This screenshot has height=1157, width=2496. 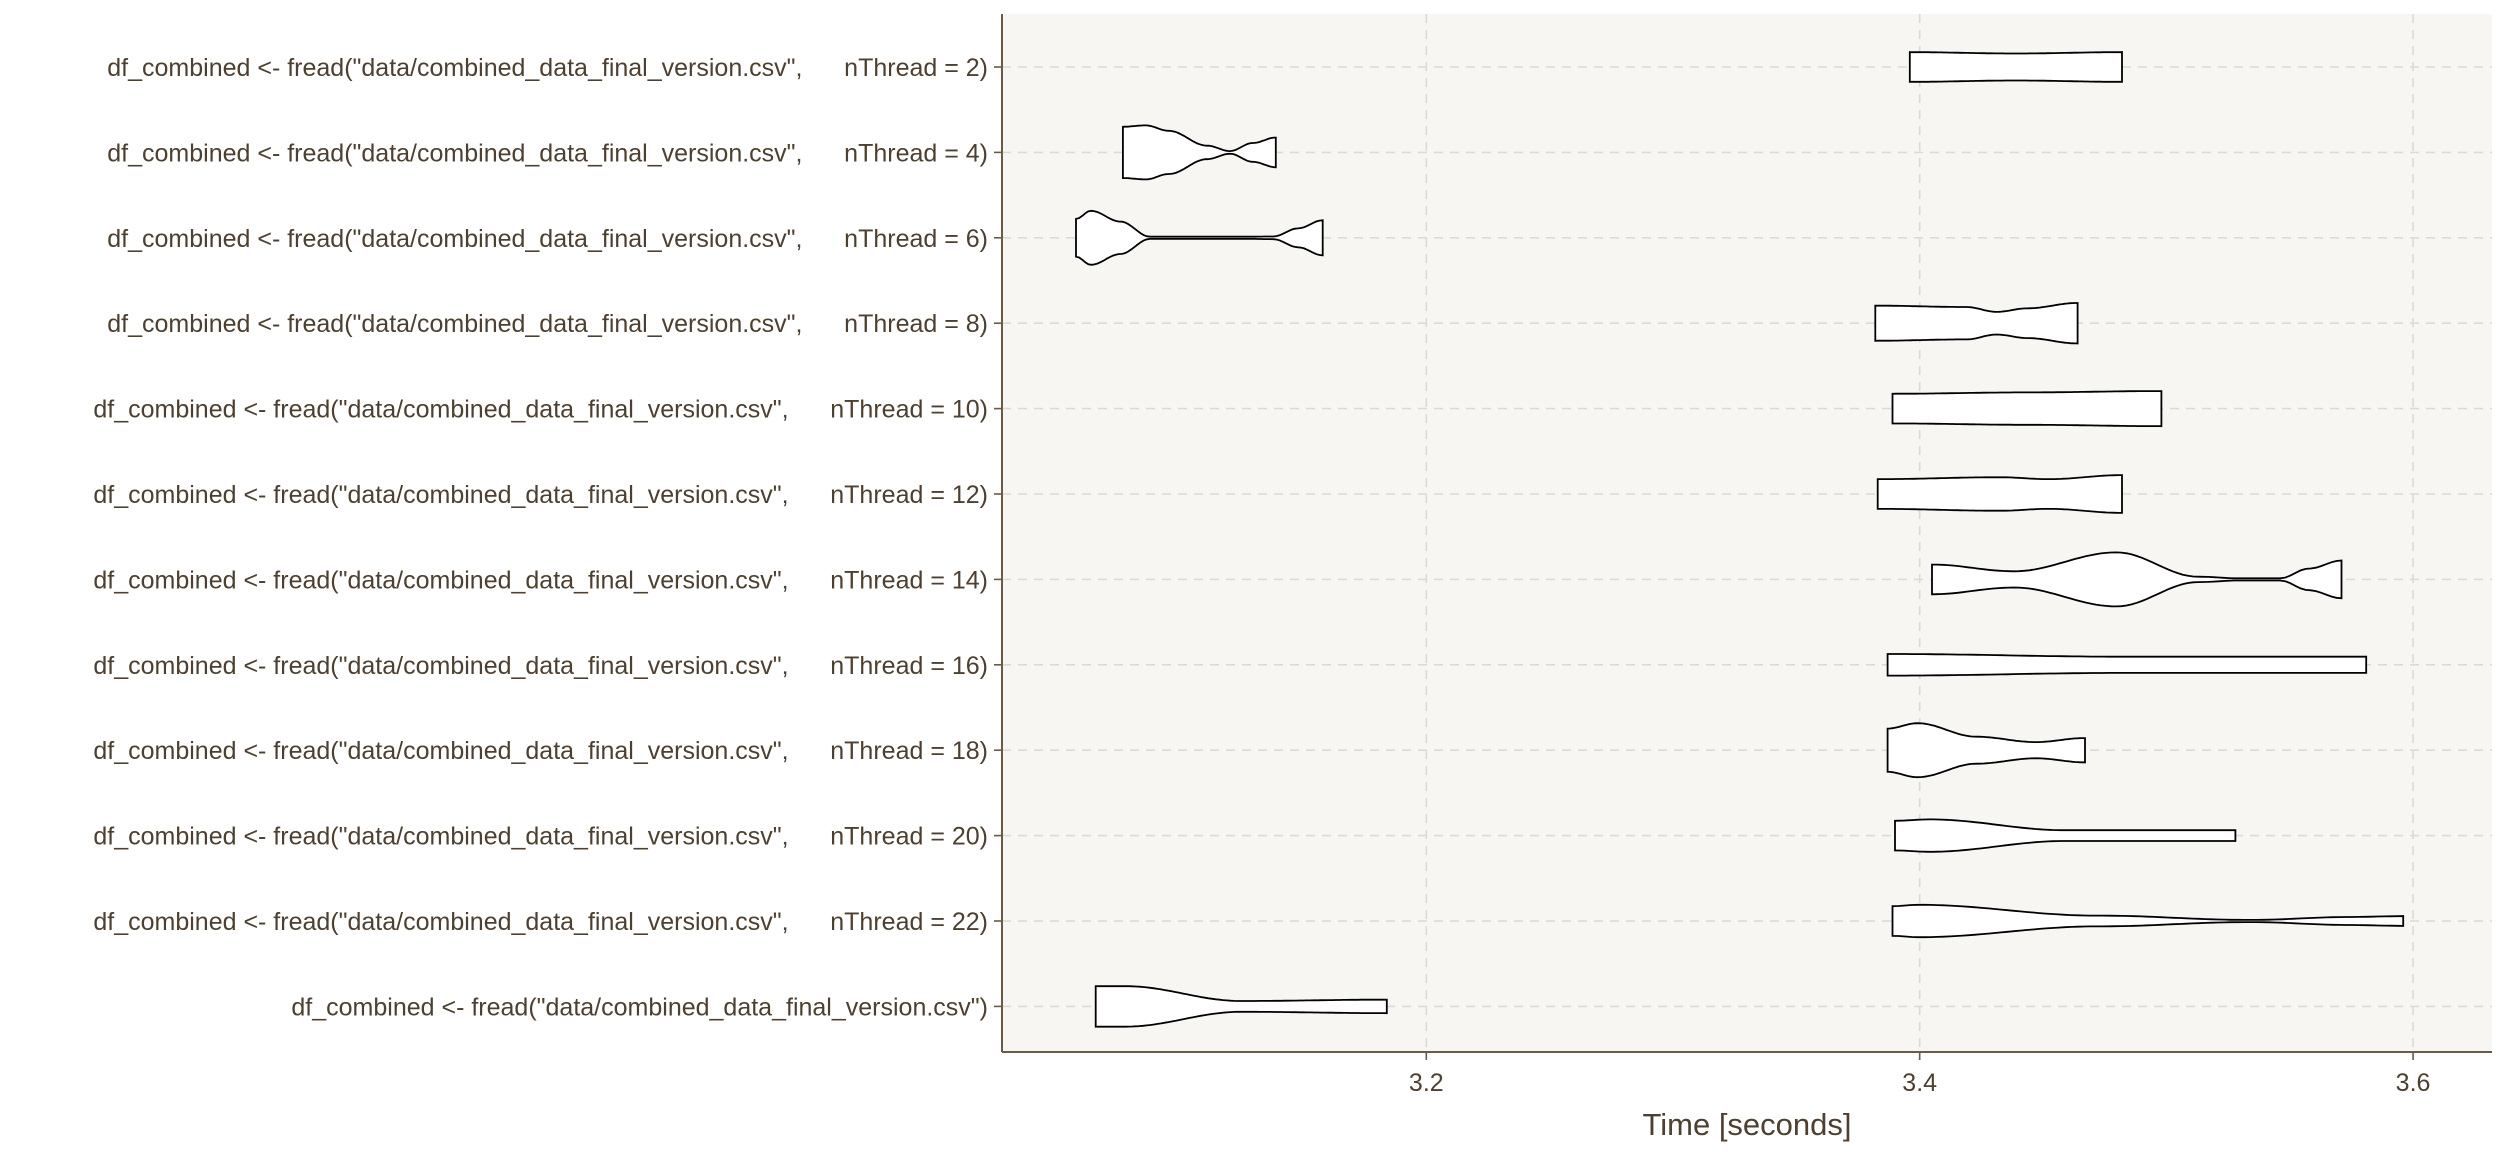 What do you see at coordinates (1426, 1083) in the screenshot?
I see `x-tick-label: 3.2` at bounding box center [1426, 1083].